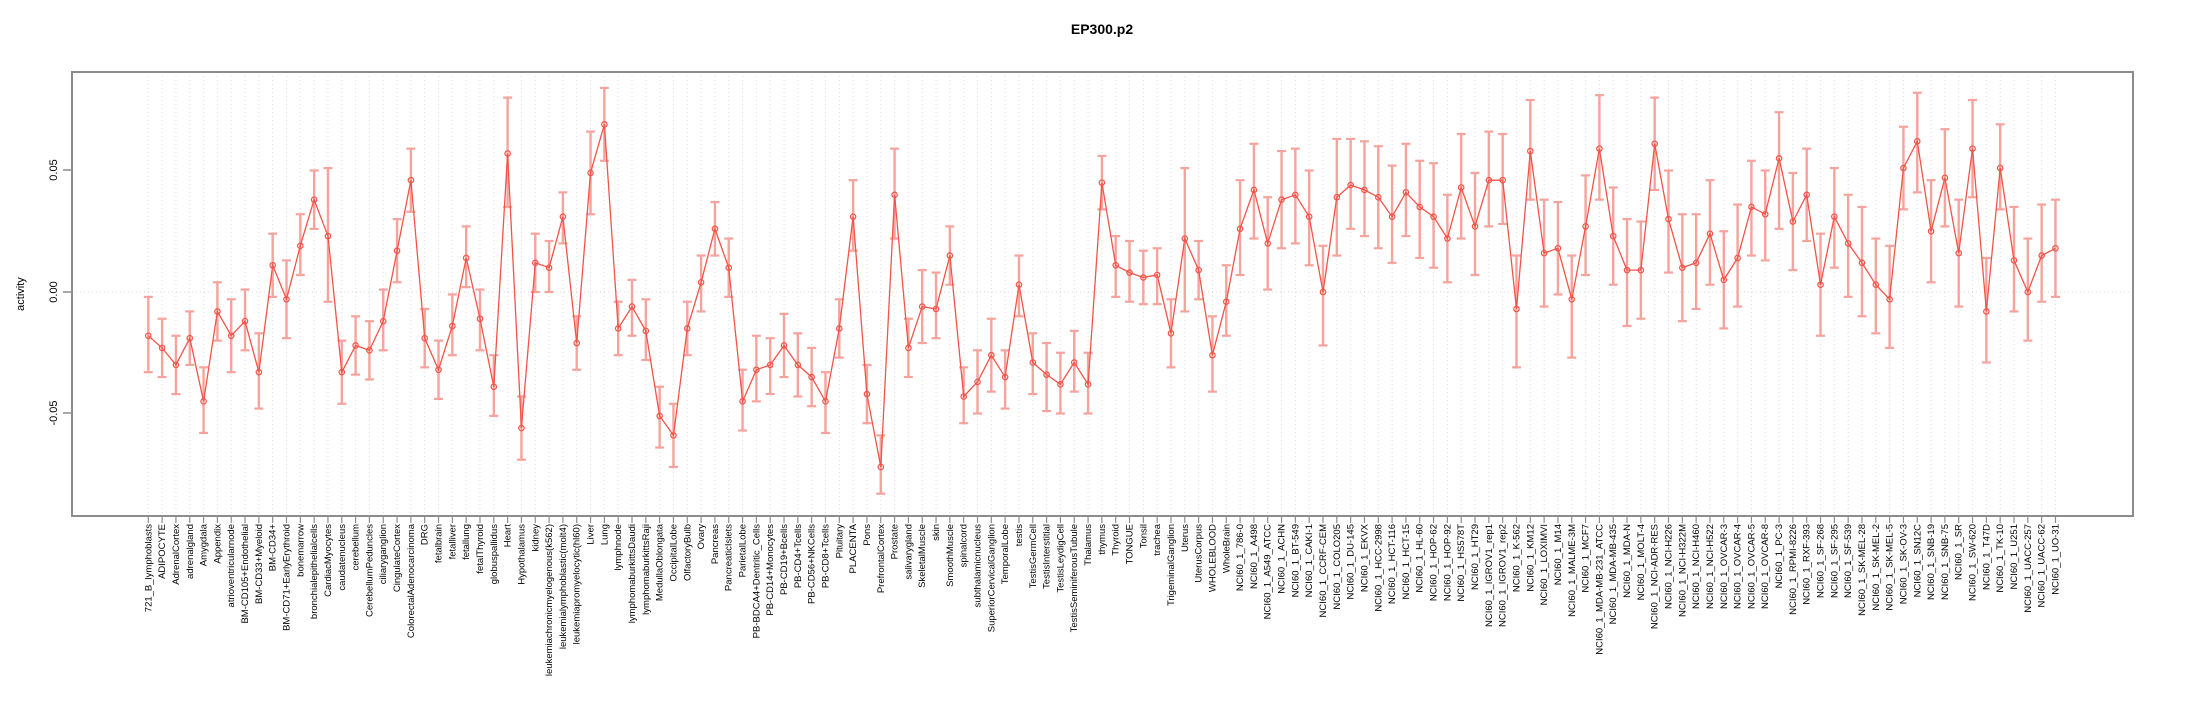 This screenshot has width=2205, height=720. Describe the element at coordinates (1710, 566) in the screenshot. I see `x-tick-label: NCI60_1_NCI-H522` at that location.